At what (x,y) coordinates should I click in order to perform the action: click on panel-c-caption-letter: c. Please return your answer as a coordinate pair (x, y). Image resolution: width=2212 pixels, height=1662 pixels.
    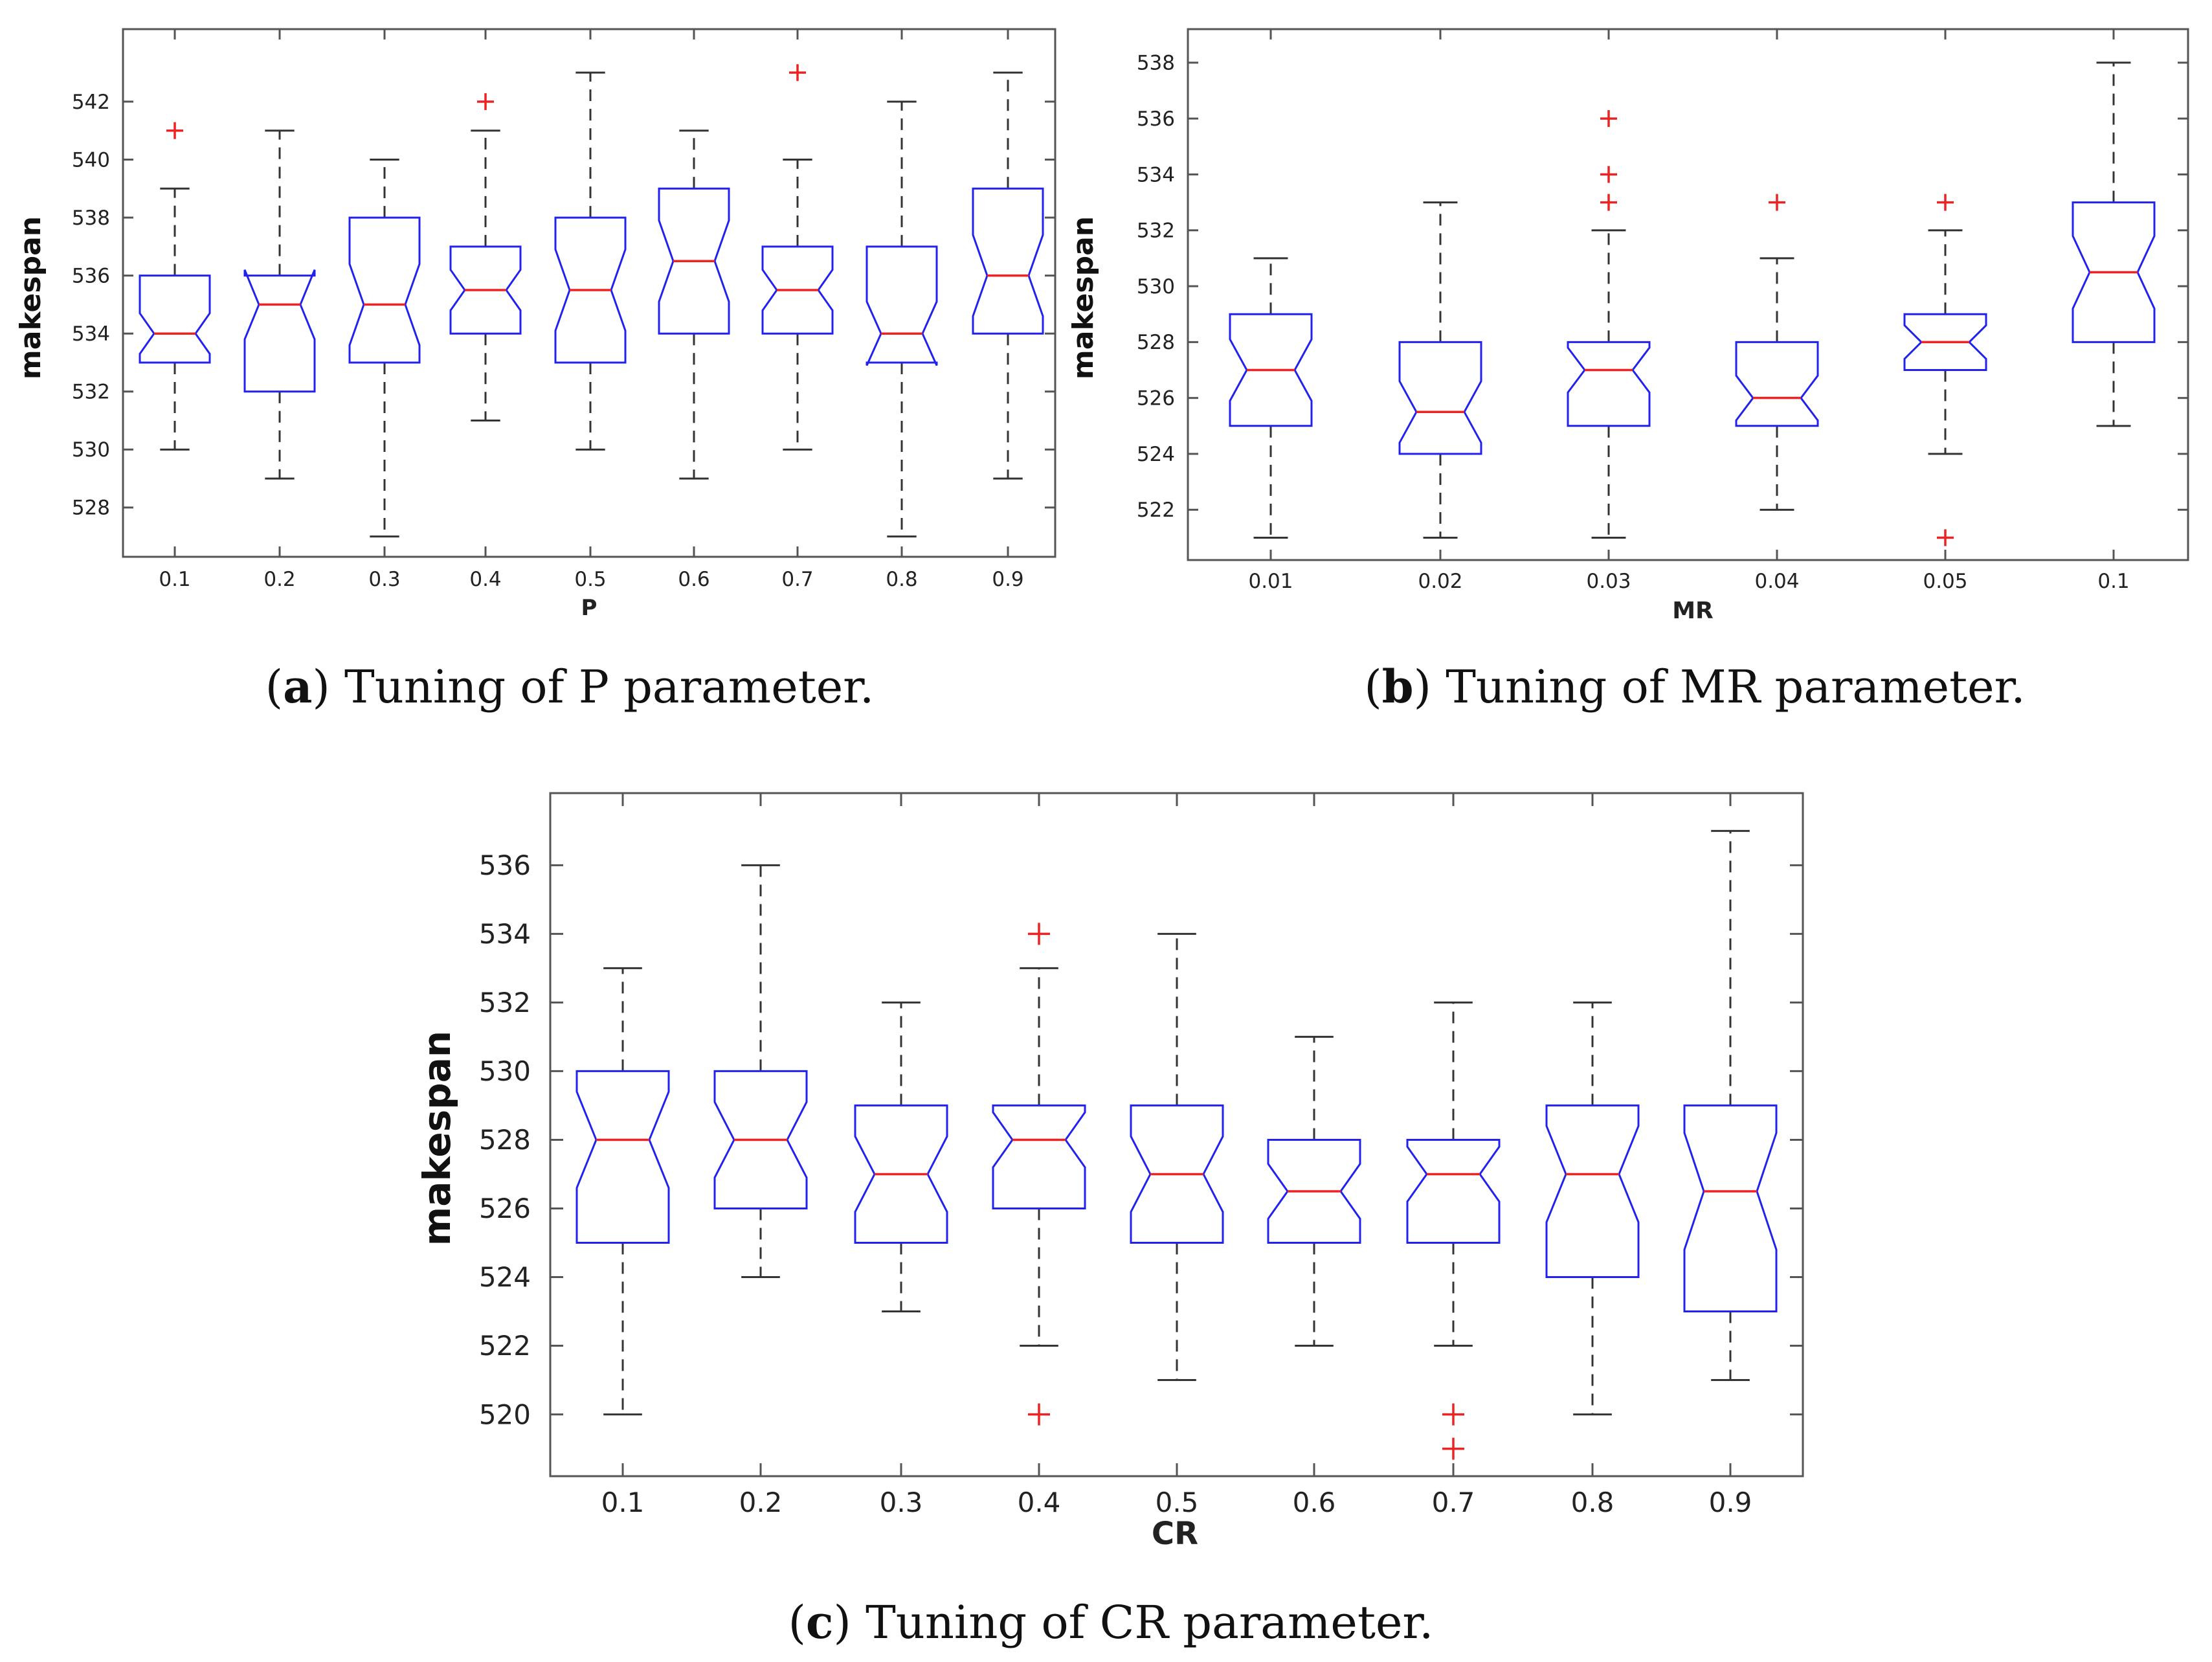
    Looking at the image, I should click on (820, 1622).